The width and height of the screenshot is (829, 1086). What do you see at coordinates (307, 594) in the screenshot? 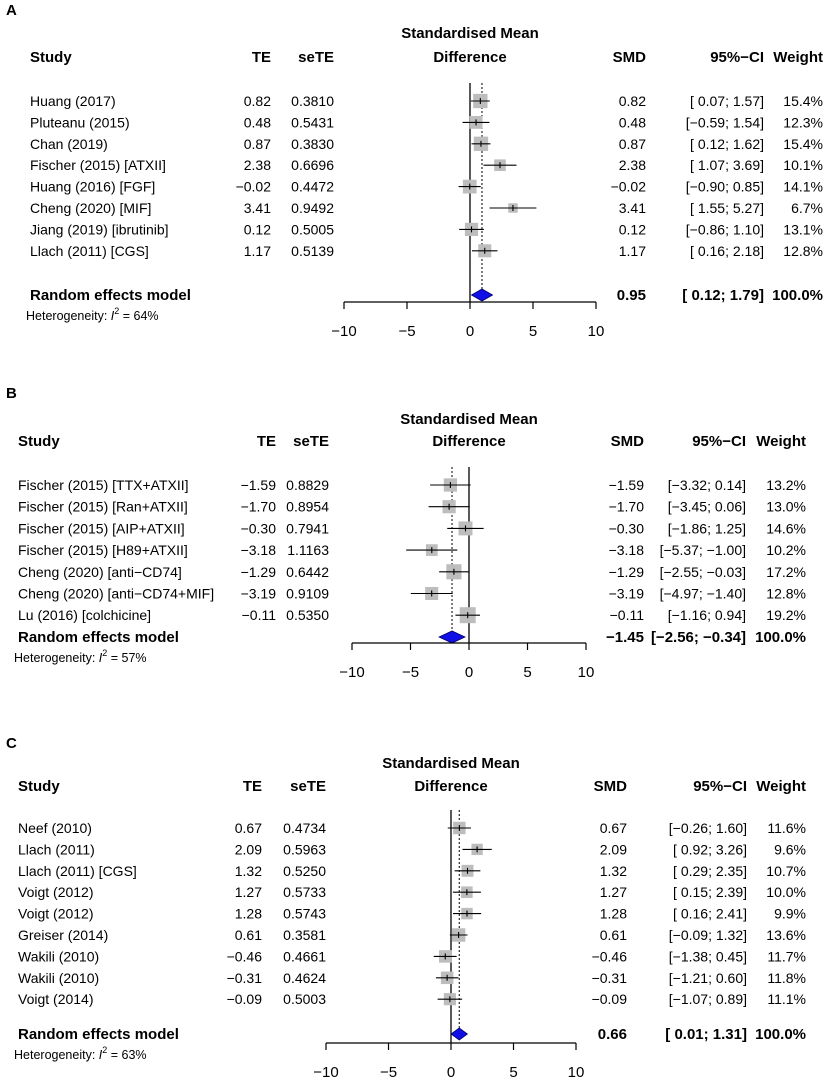
I see `study-sete: 0.9109` at bounding box center [307, 594].